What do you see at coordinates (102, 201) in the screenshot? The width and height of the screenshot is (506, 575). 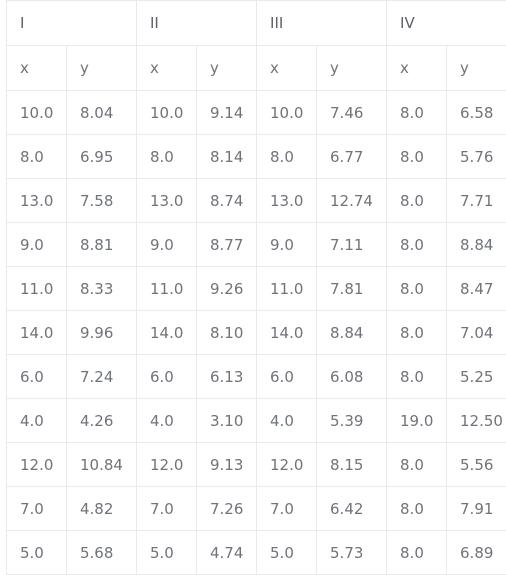 I see `table-cell-y: 7.58` at bounding box center [102, 201].